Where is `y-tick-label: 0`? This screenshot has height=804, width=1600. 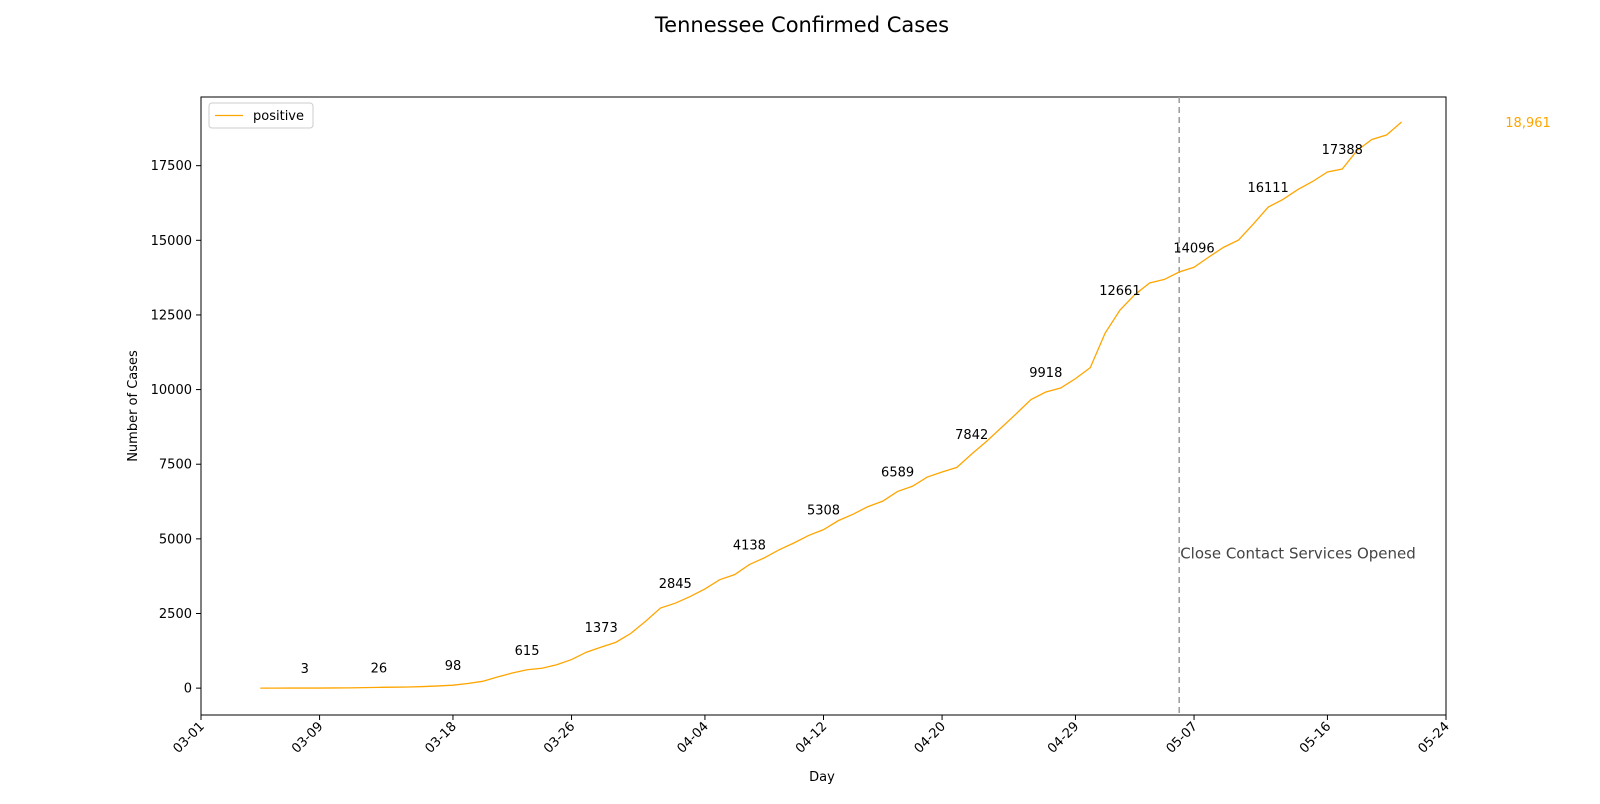 y-tick-label: 0 is located at coordinates (188, 689).